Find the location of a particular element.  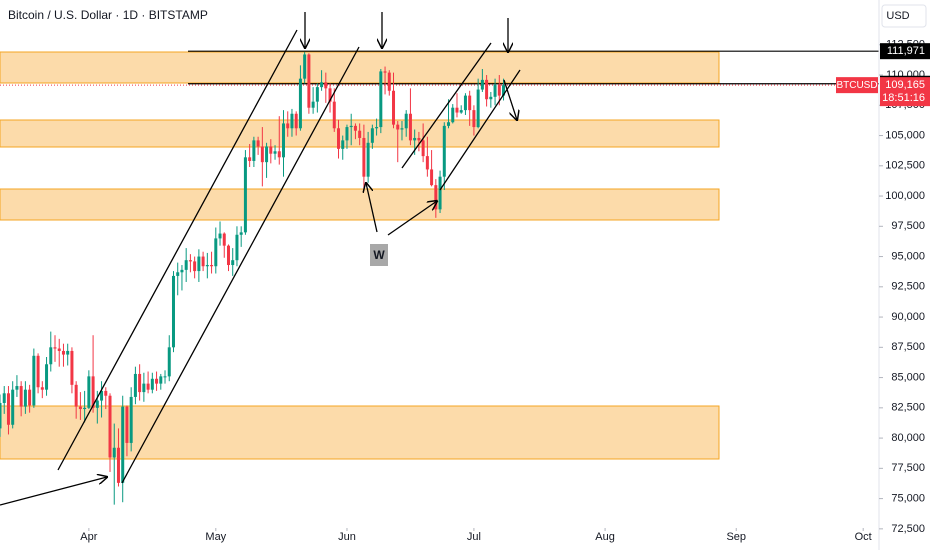

symbol-label: BTCUSD is located at coordinates (856, 85).